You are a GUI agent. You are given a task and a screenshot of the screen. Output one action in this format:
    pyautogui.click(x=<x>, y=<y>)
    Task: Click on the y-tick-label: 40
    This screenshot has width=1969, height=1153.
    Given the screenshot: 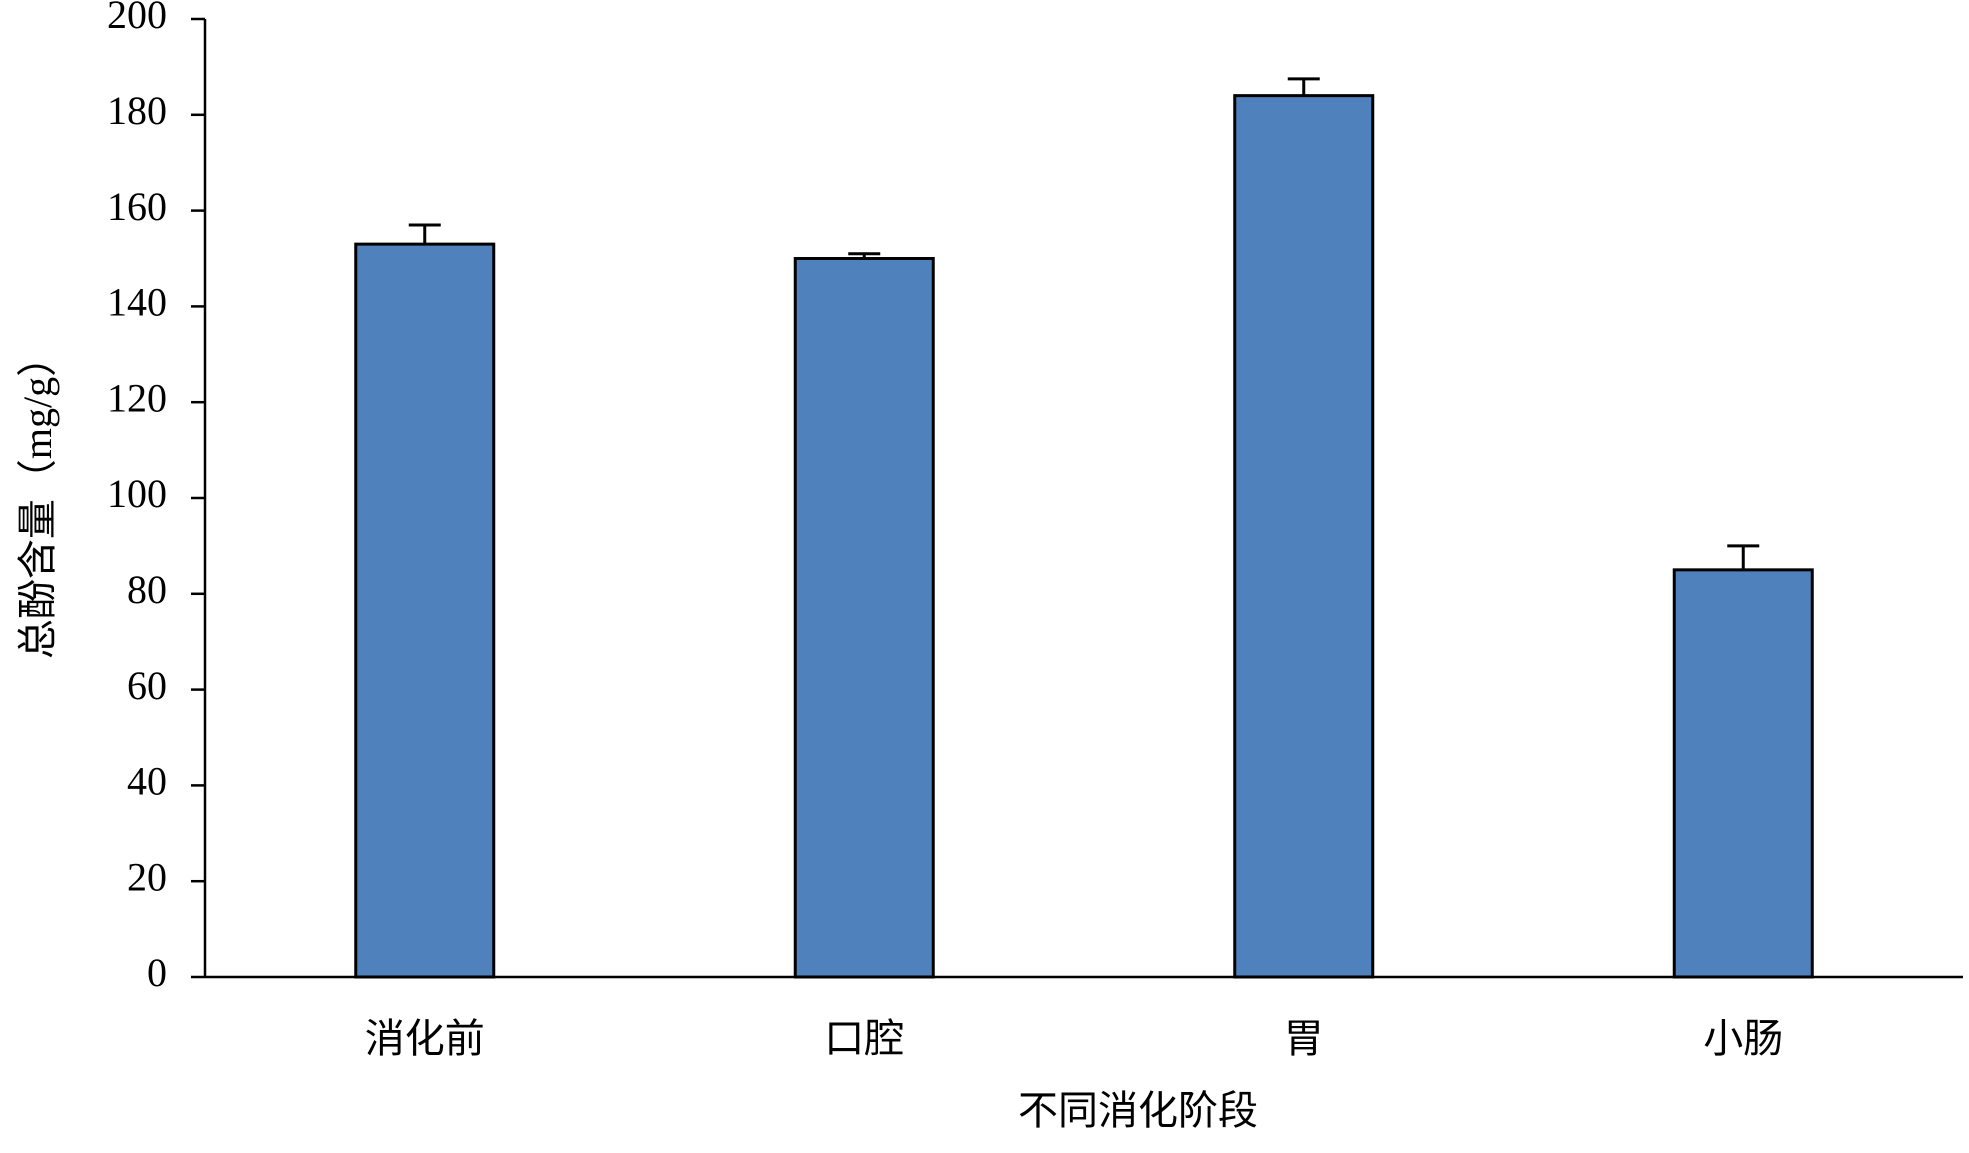 What is the action you would take?
    pyautogui.click(x=147, y=781)
    